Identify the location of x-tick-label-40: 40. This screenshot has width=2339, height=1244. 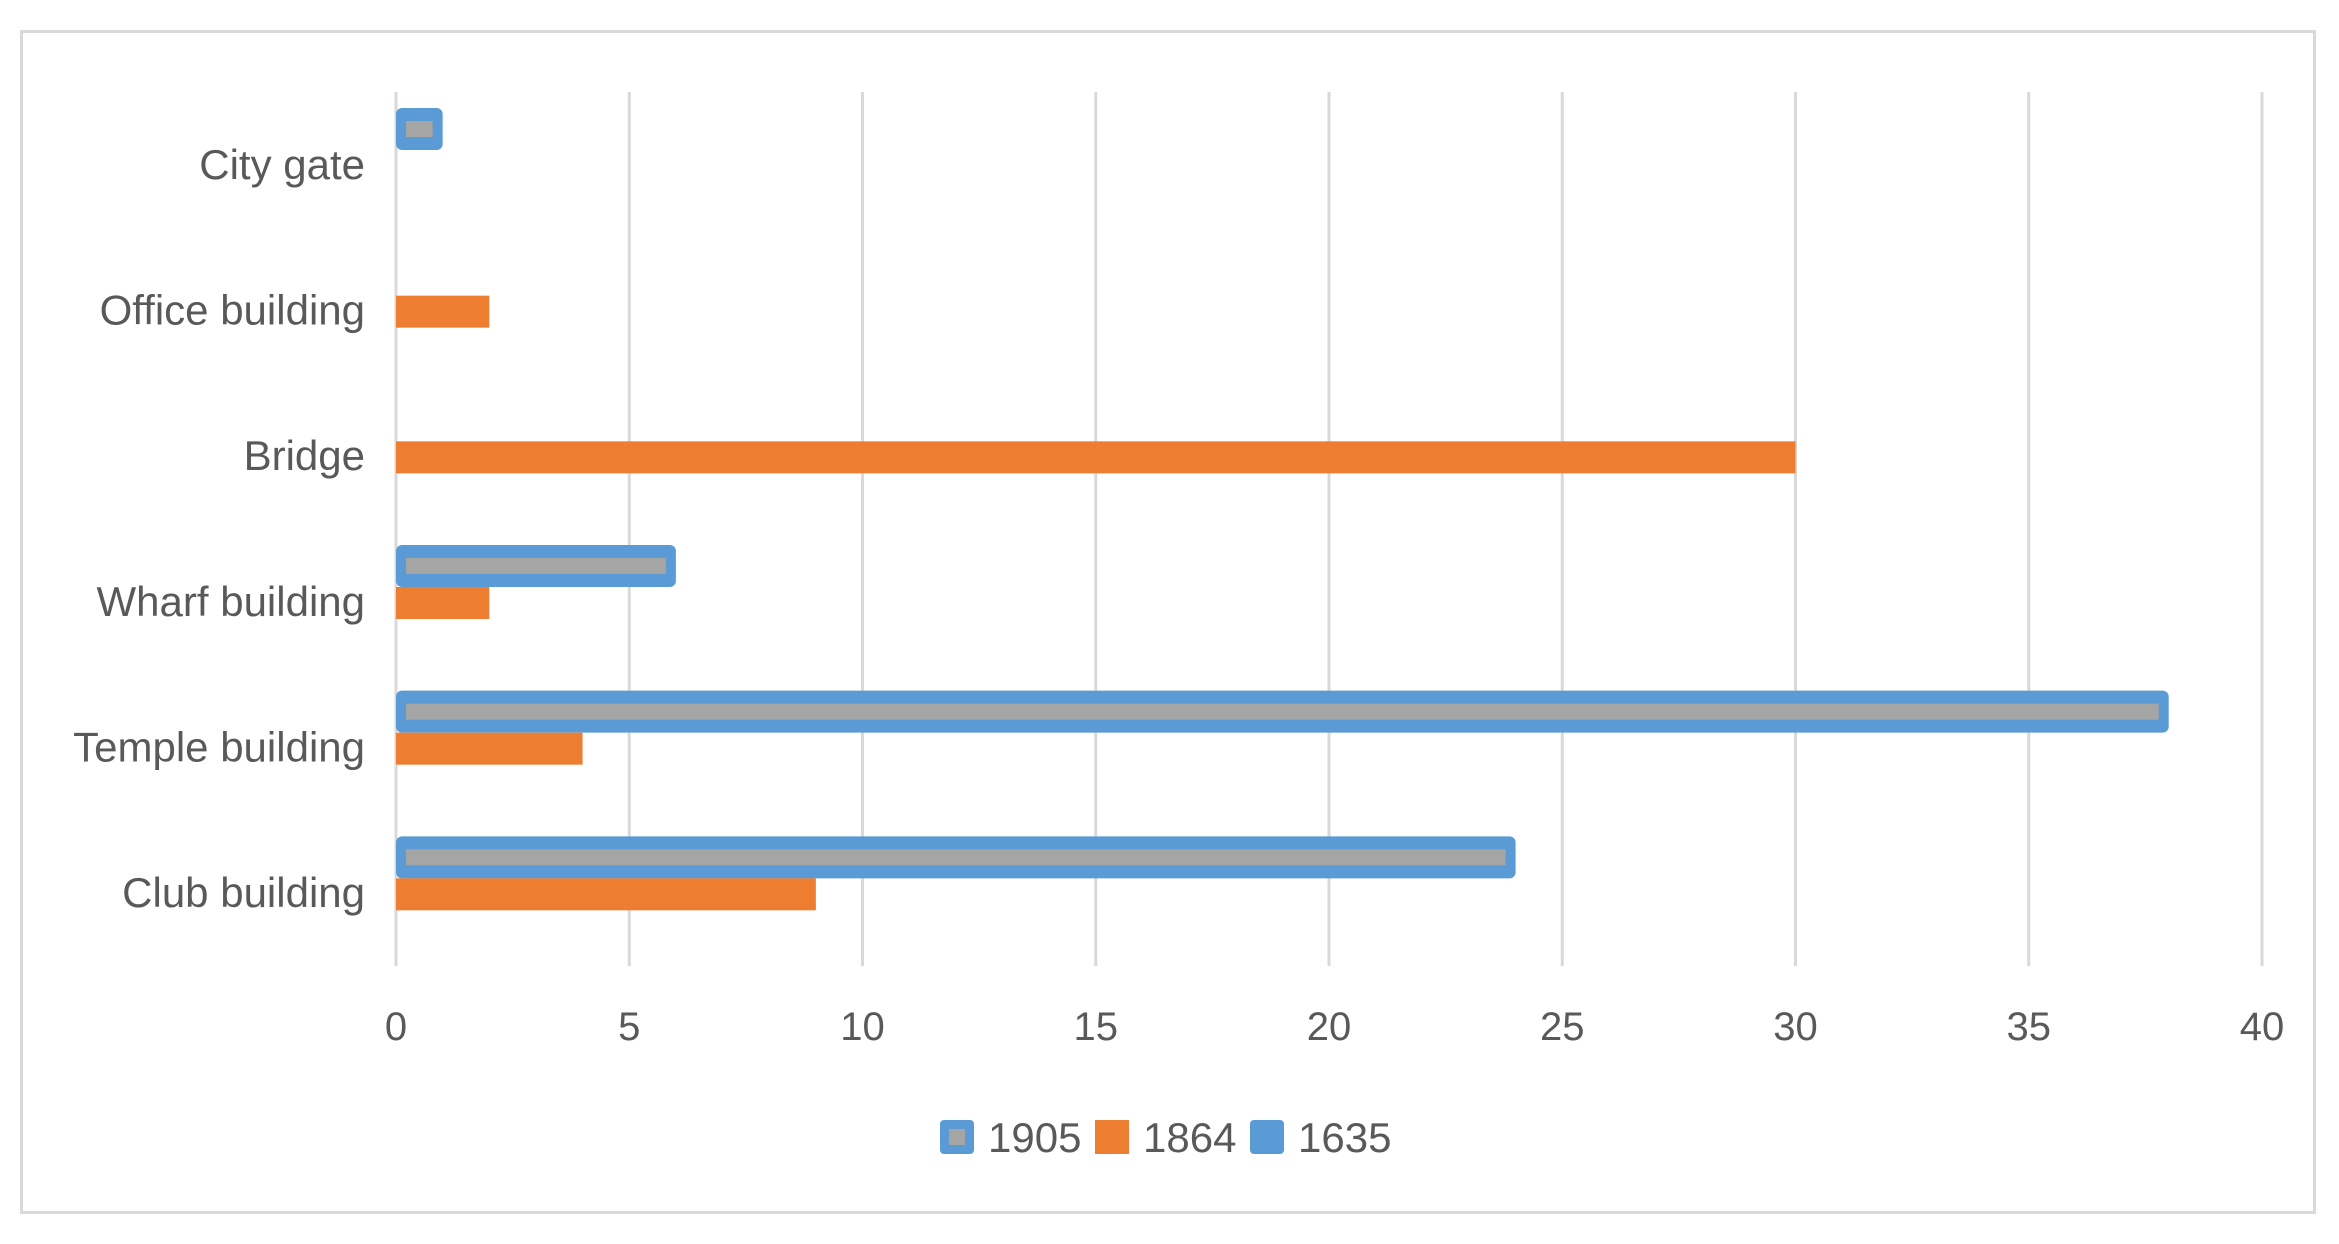
(2262, 1027).